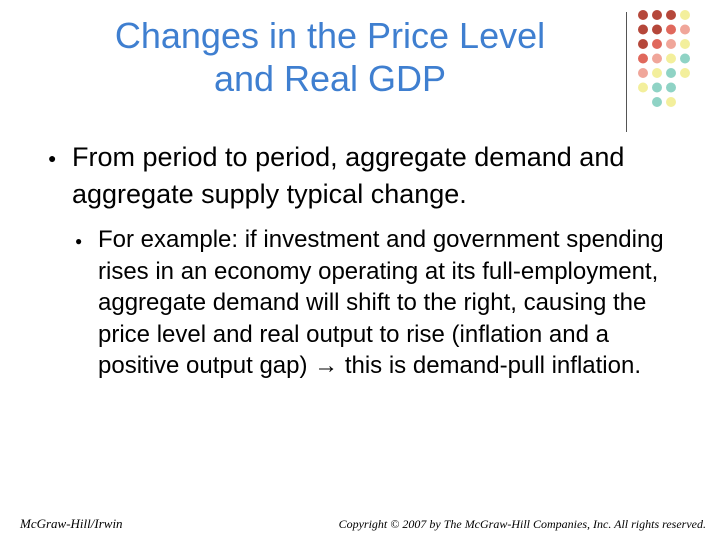 Image resolution: width=720 pixels, height=540 pixels. Describe the element at coordinates (330, 57) in the screenshot. I see `slide-title: Changes in the Price Level and Real GDP` at that location.